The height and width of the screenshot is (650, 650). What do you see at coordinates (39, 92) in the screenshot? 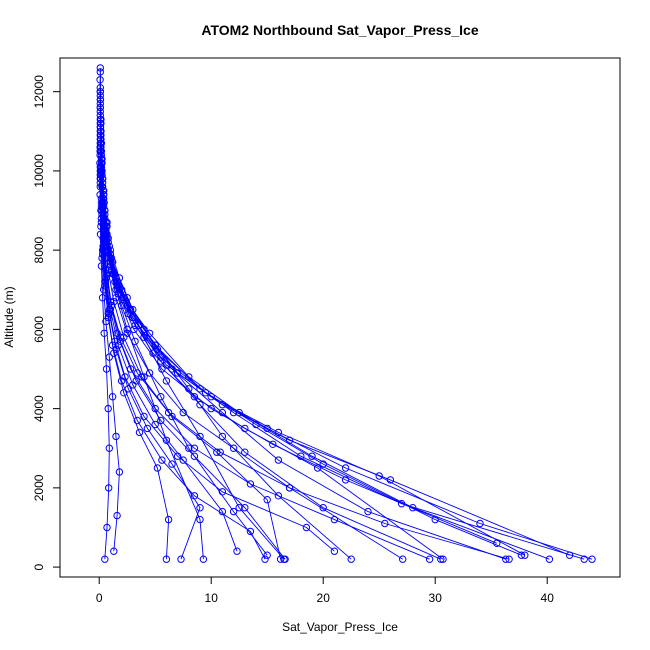
I see `y-tick-label: 12000` at bounding box center [39, 92].